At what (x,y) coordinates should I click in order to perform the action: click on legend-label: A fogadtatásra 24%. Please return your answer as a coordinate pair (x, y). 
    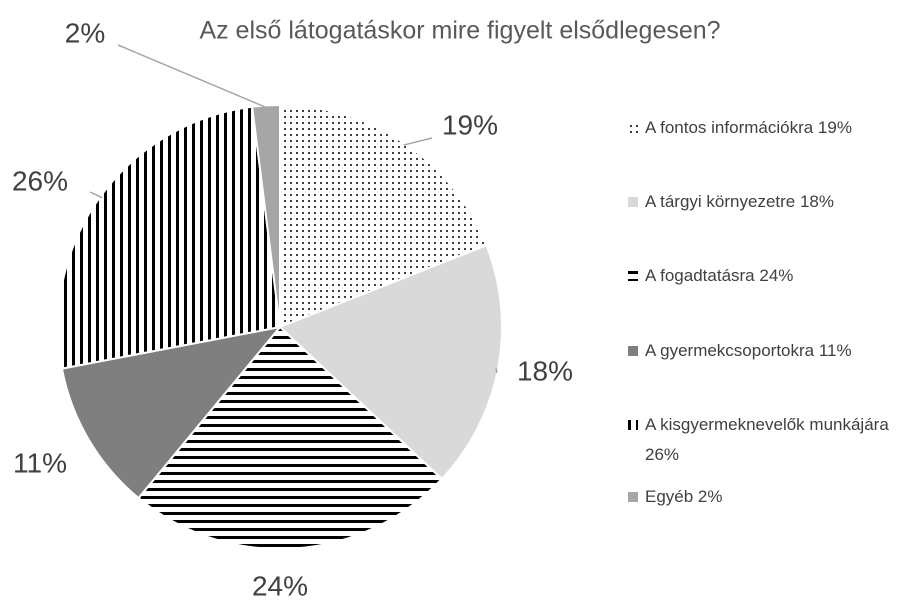
    Looking at the image, I should click on (719, 275).